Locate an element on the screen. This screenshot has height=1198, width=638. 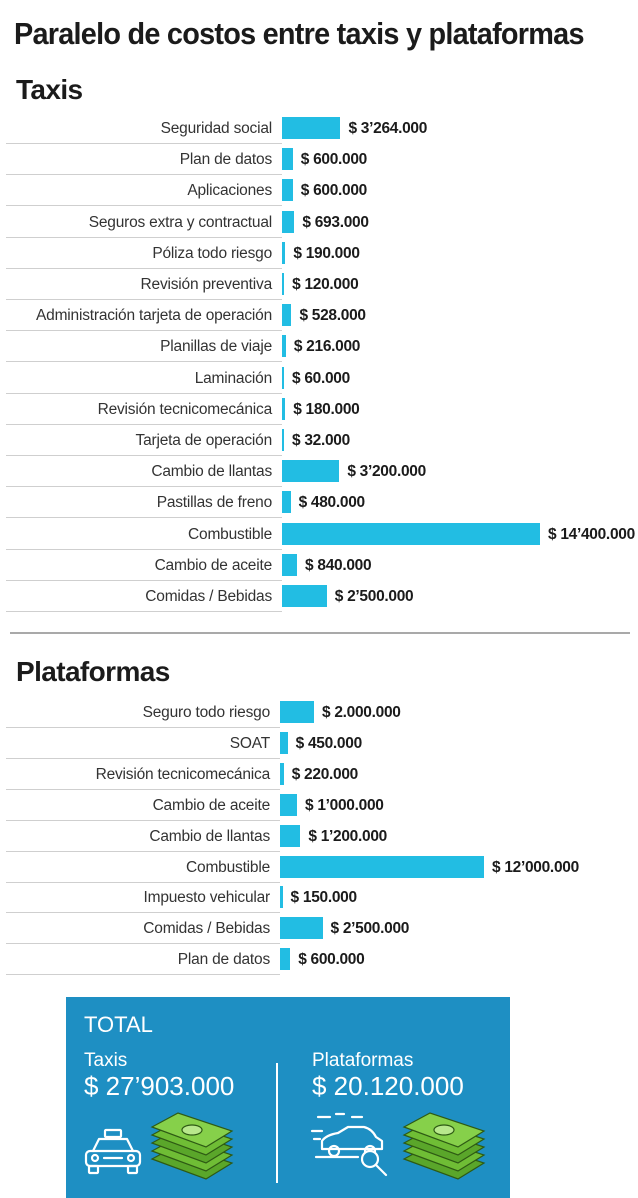
value-label: $ 840.000 is located at coordinates (338, 565).